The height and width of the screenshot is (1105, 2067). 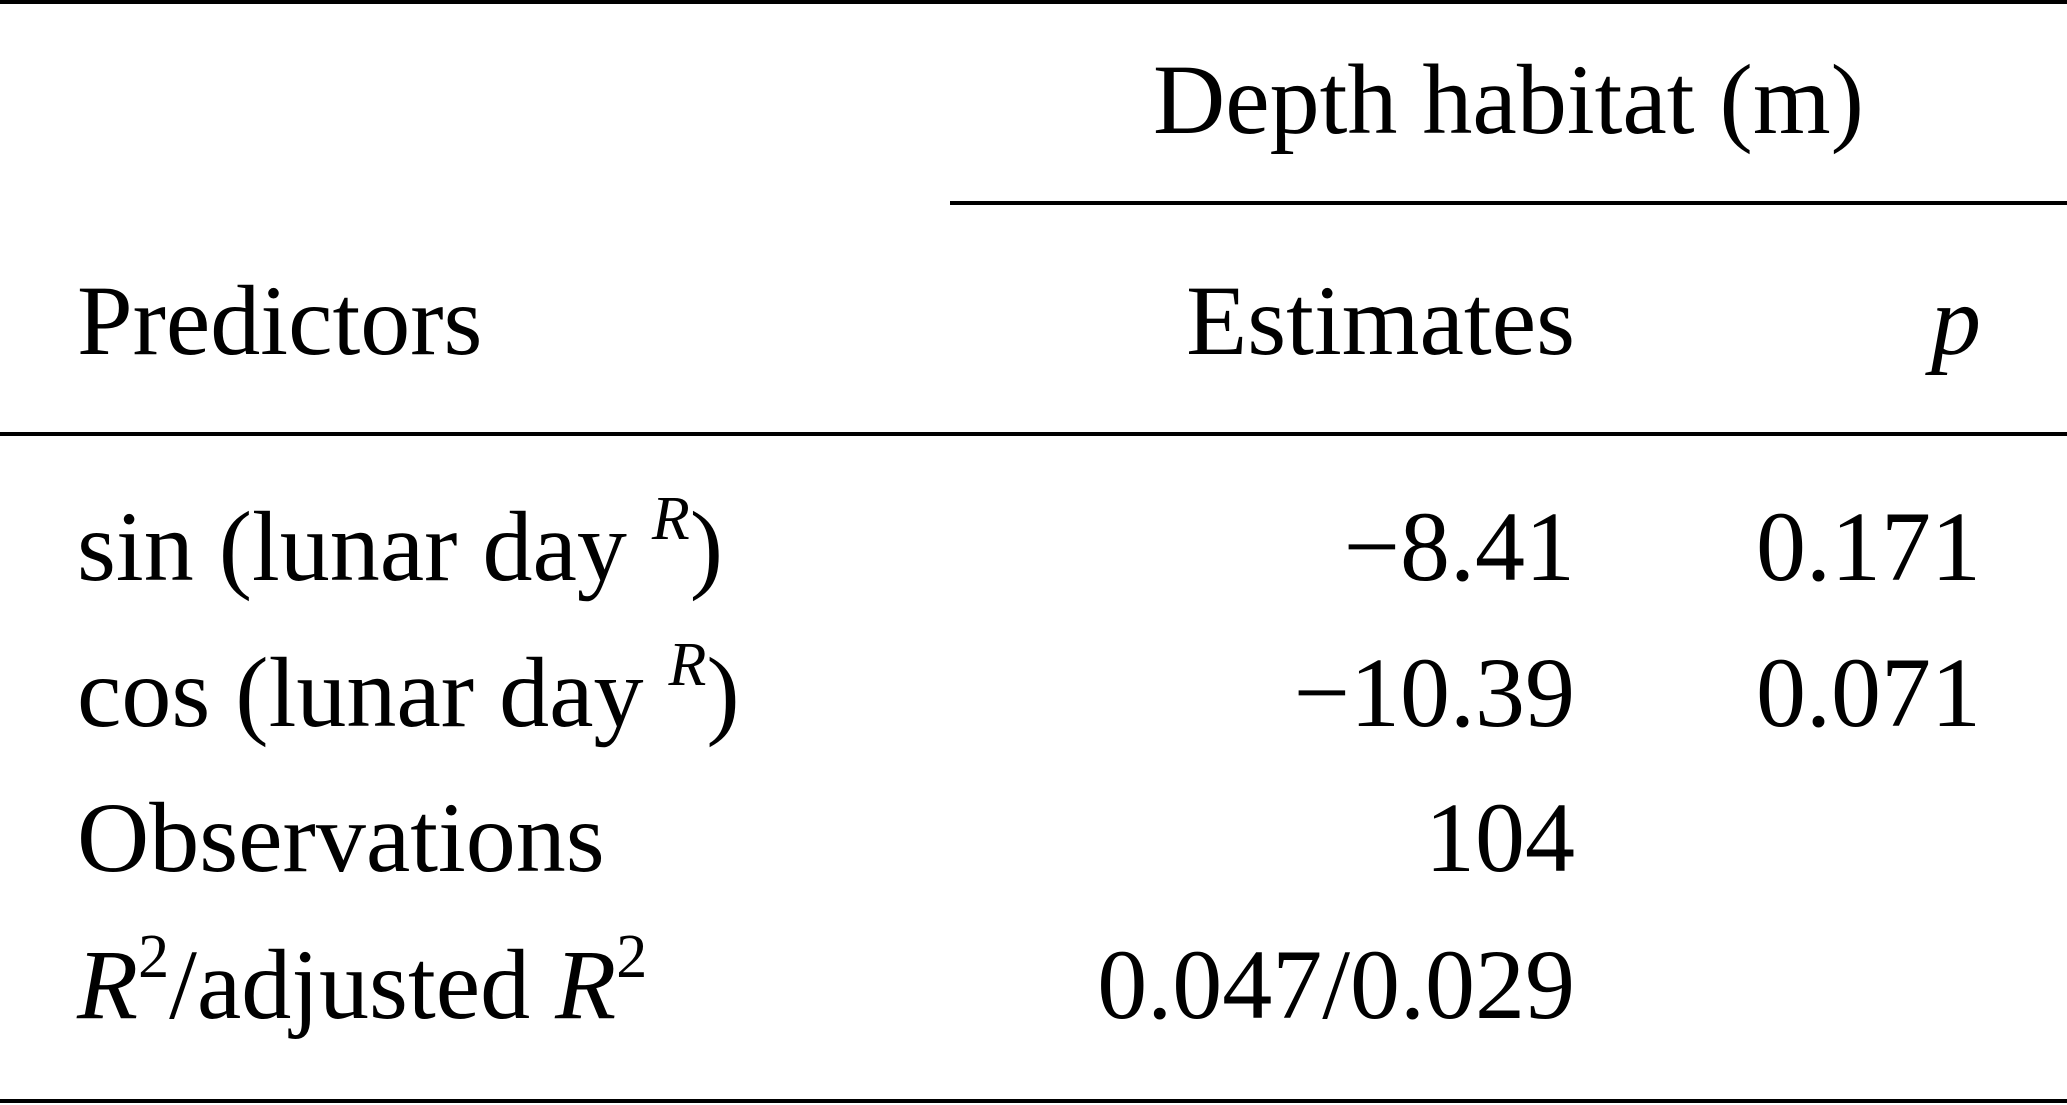 What do you see at coordinates (1459, 546) in the screenshot?
I see `row-estimate-sin: −8.41` at bounding box center [1459, 546].